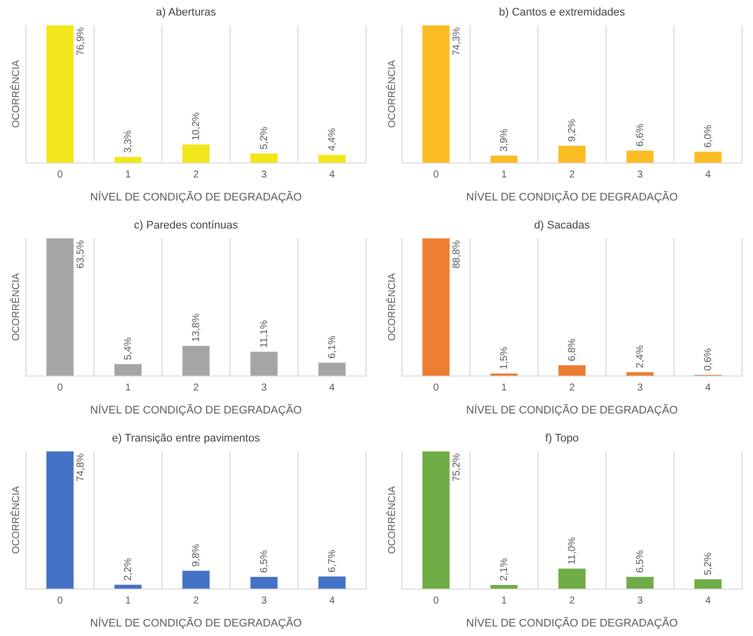  What do you see at coordinates (504, 358) in the screenshot?
I see `data-label: 1,5%` at bounding box center [504, 358].